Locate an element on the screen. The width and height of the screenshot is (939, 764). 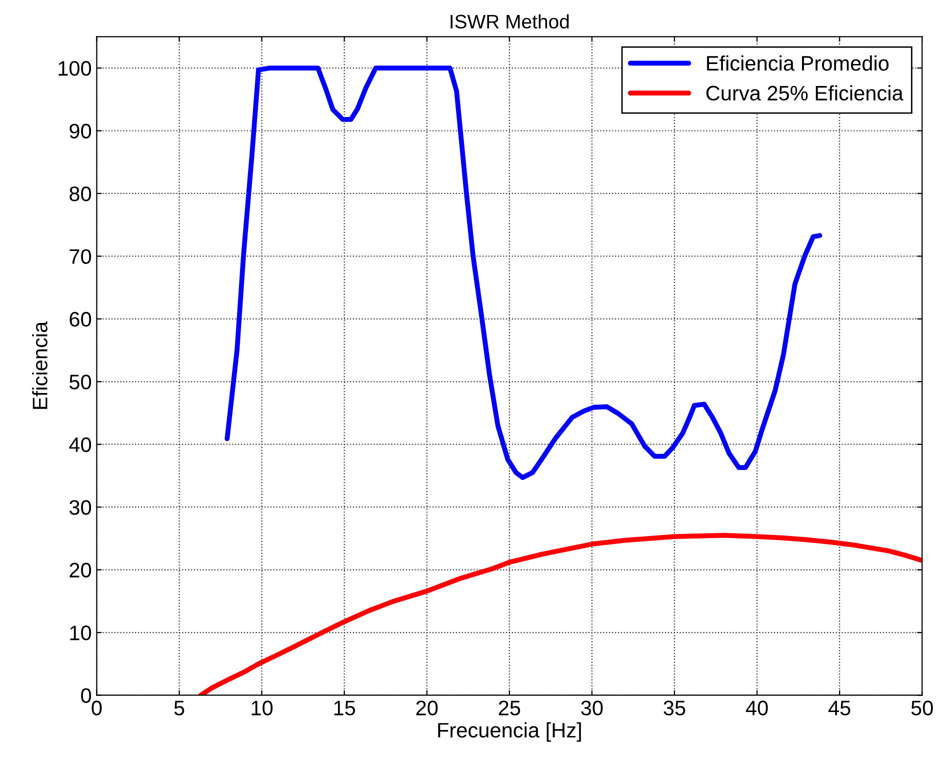
y-tick-label: 90 is located at coordinates (81, 131).